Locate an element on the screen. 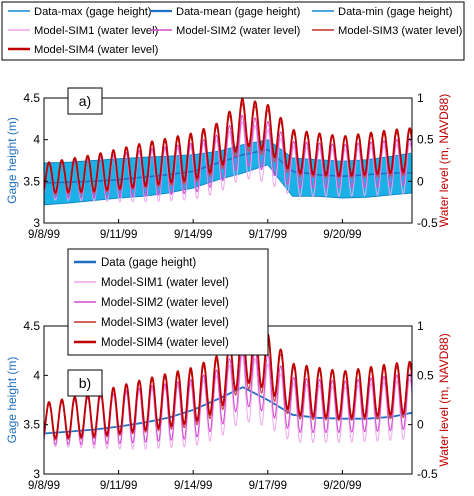  right-tick-label-a: -0.5 is located at coordinates (427, 223).